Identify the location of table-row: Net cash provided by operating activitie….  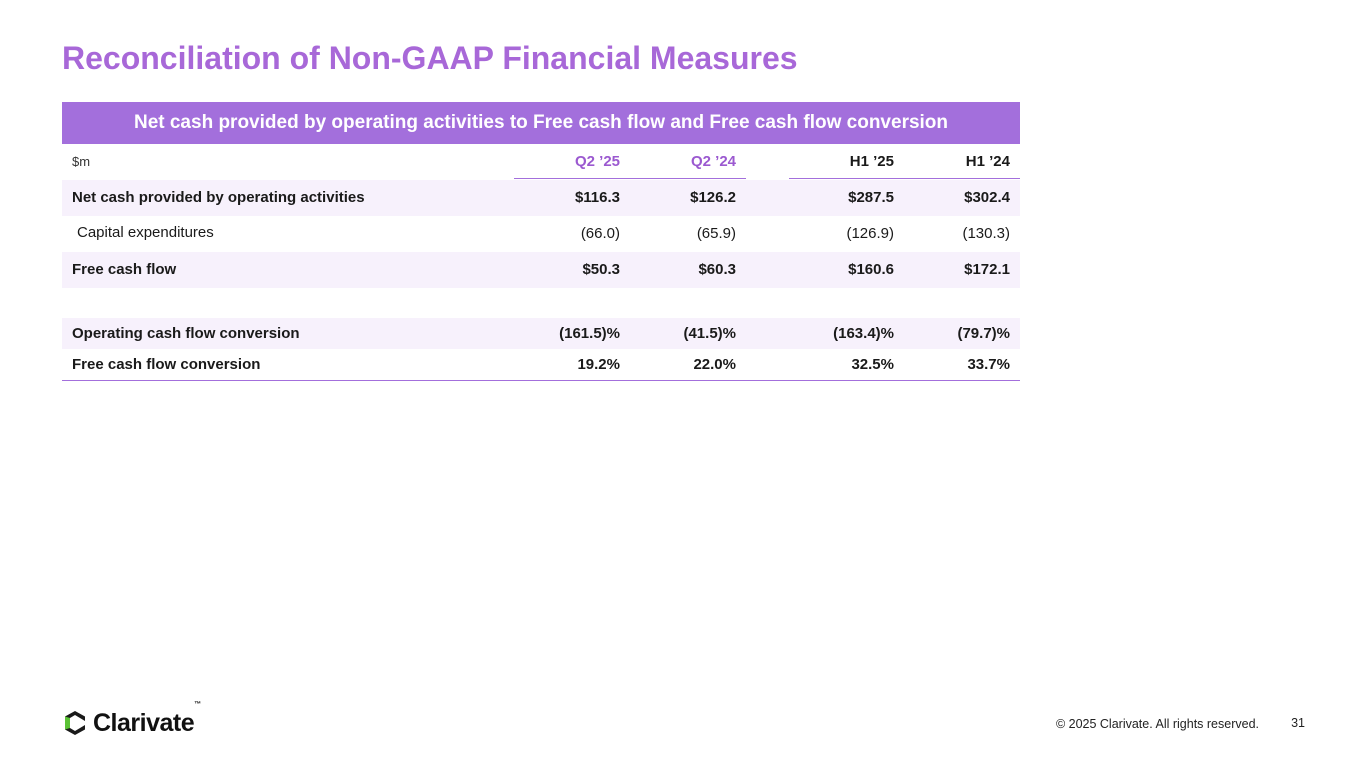
(541, 198).